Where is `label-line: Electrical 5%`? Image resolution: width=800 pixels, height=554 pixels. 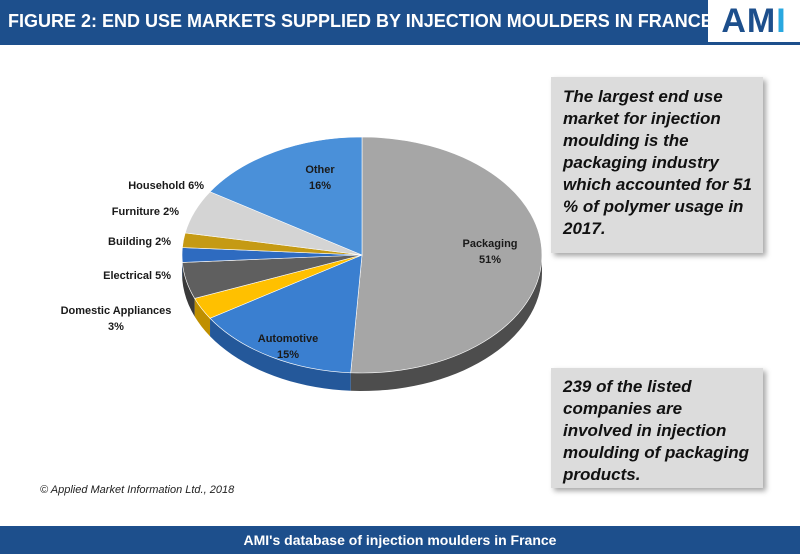 label-line: Electrical 5% is located at coordinates (137, 276).